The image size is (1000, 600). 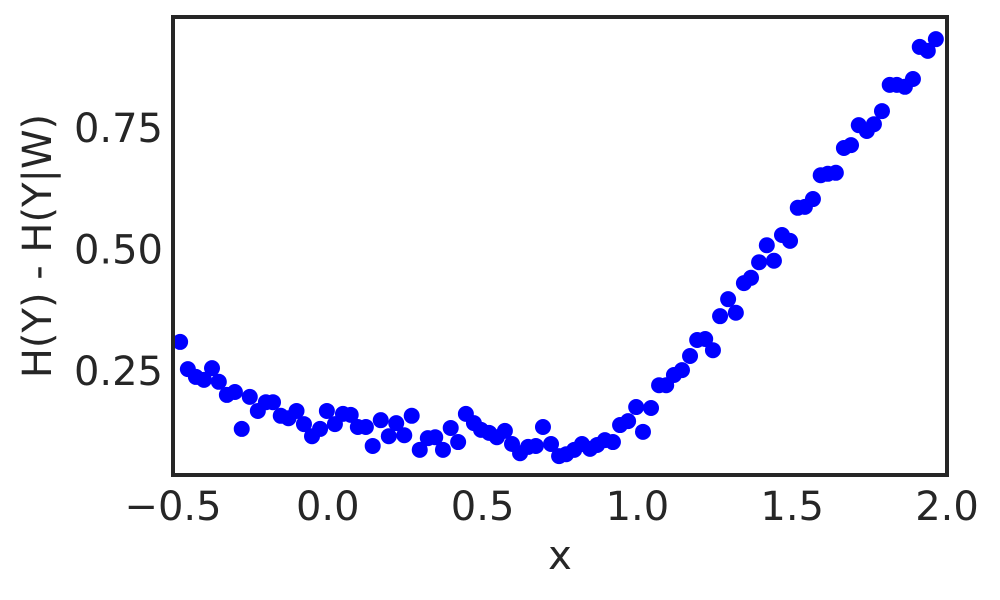 I want to click on x-tick-label: 0.5, so click(x=483, y=507).